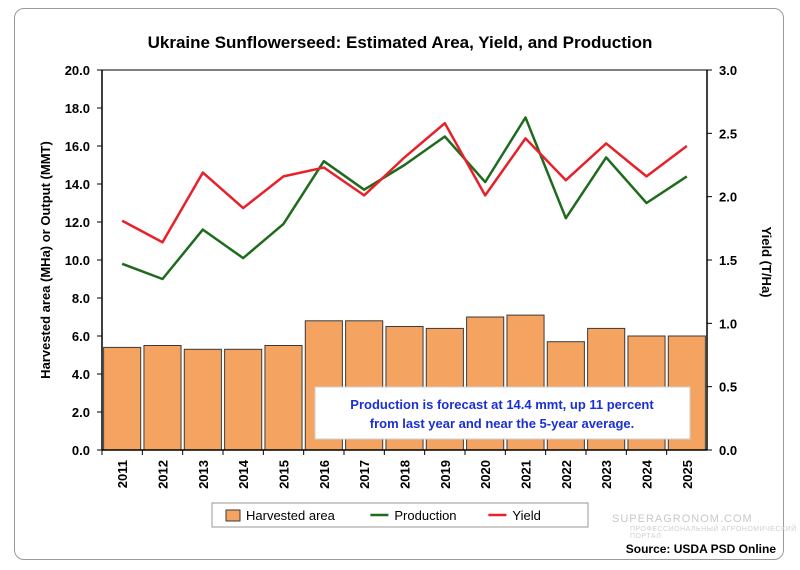  Describe the element at coordinates (766, 261) in the screenshot. I see `y-axis-label-right: Yield (T/Ha)` at that location.